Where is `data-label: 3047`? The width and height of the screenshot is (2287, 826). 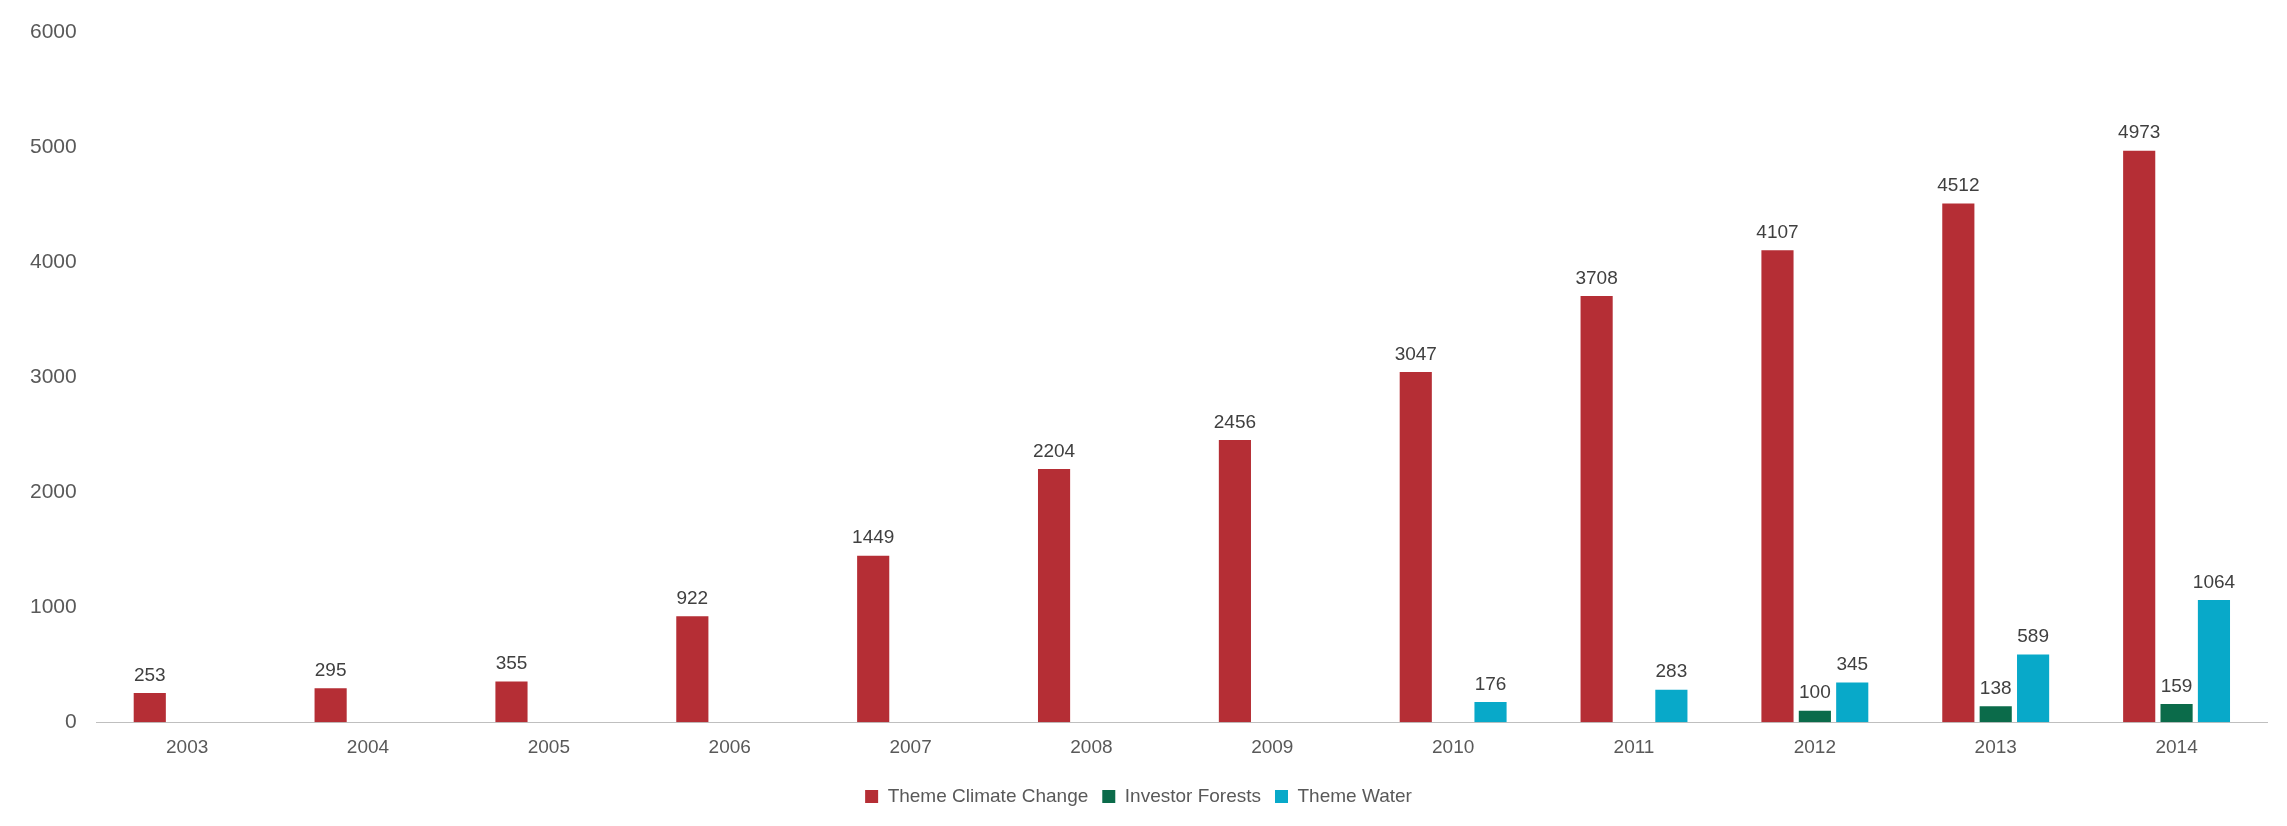
data-label: 3047 is located at coordinates (1415, 353).